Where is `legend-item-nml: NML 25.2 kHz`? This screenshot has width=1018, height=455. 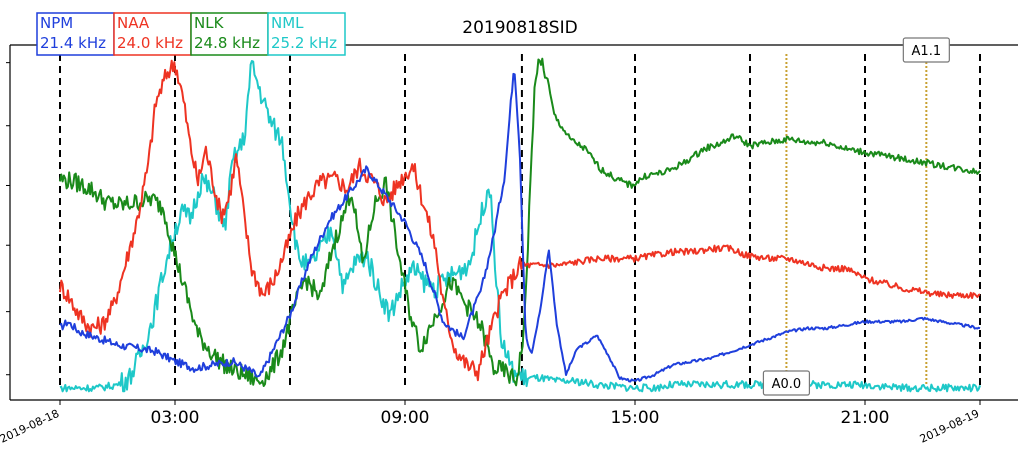
legend-item-nml: NML 25.2 kHz is located at coordinates (306, 34).